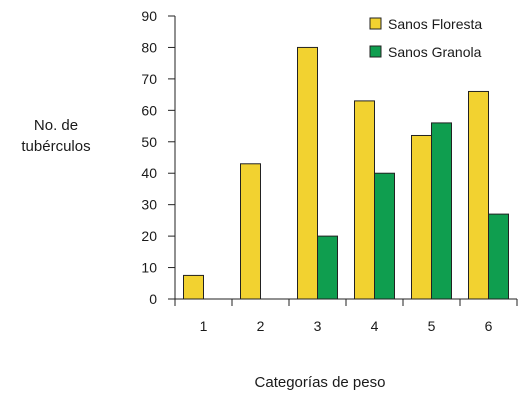 The width and height of the screenshot is (523, 399). I want to click on x-tick-label: 3, so click(318, 326).